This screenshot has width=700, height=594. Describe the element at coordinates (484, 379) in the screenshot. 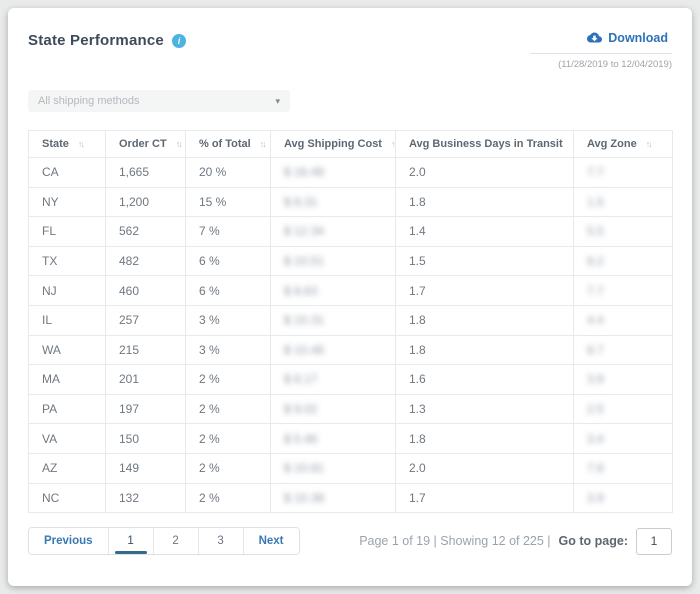

I see `table-cell-avg_days_in_transit: 1.6` at that location.